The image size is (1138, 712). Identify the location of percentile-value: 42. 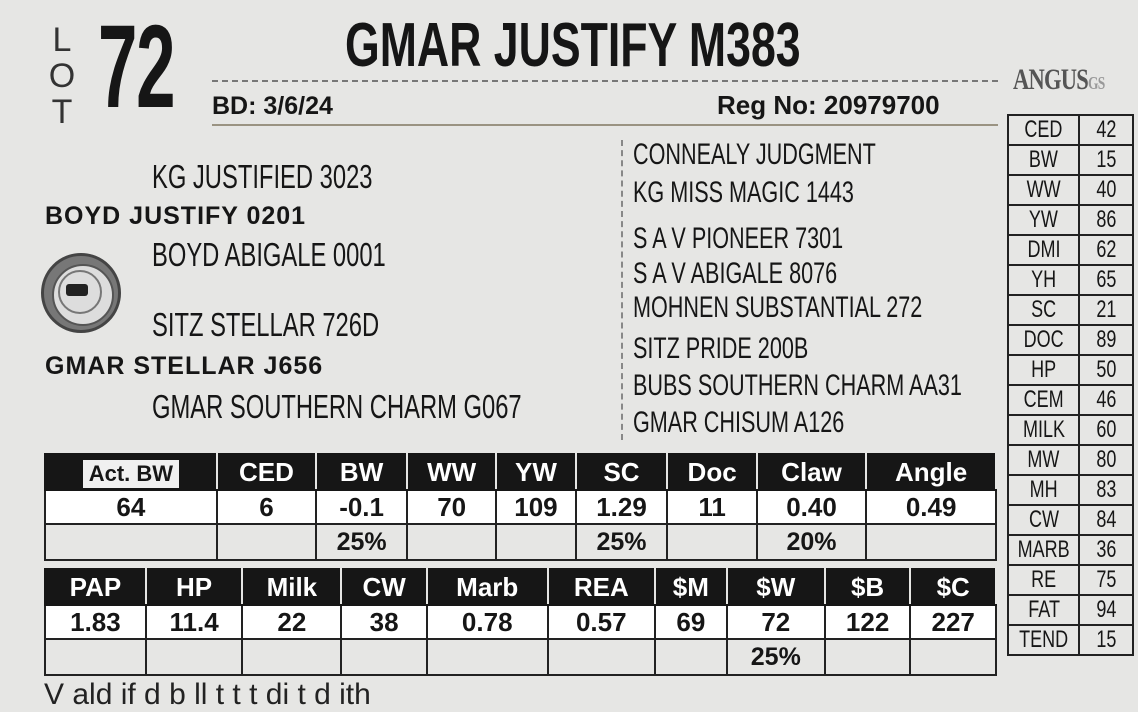
(1106, 130).